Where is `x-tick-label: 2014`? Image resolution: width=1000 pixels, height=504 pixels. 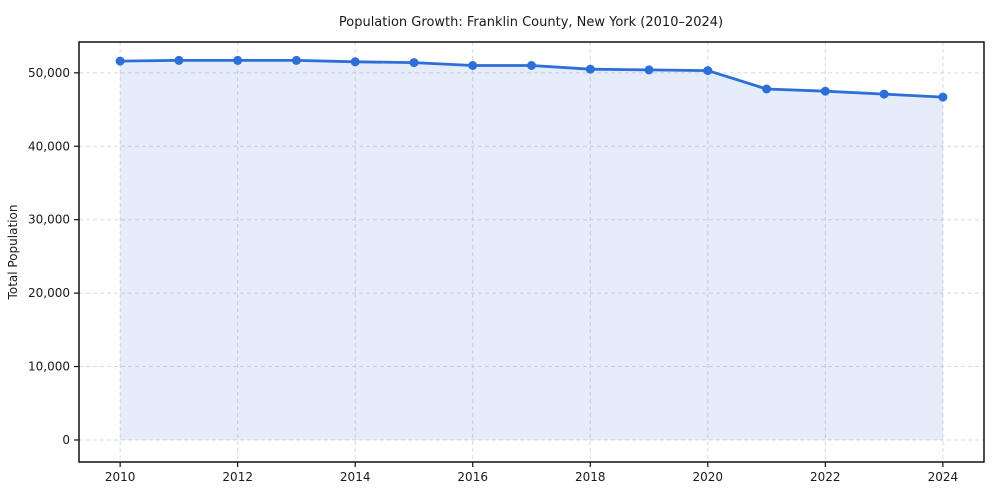
x-tick-label: 2014 is located at coordinates (355, 477).